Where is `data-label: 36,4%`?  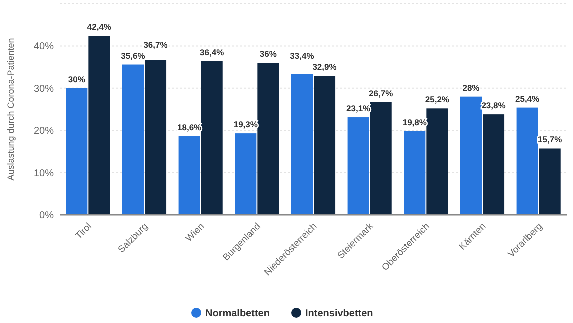 data-label: 36,4% is located at coordinates (212, 52).